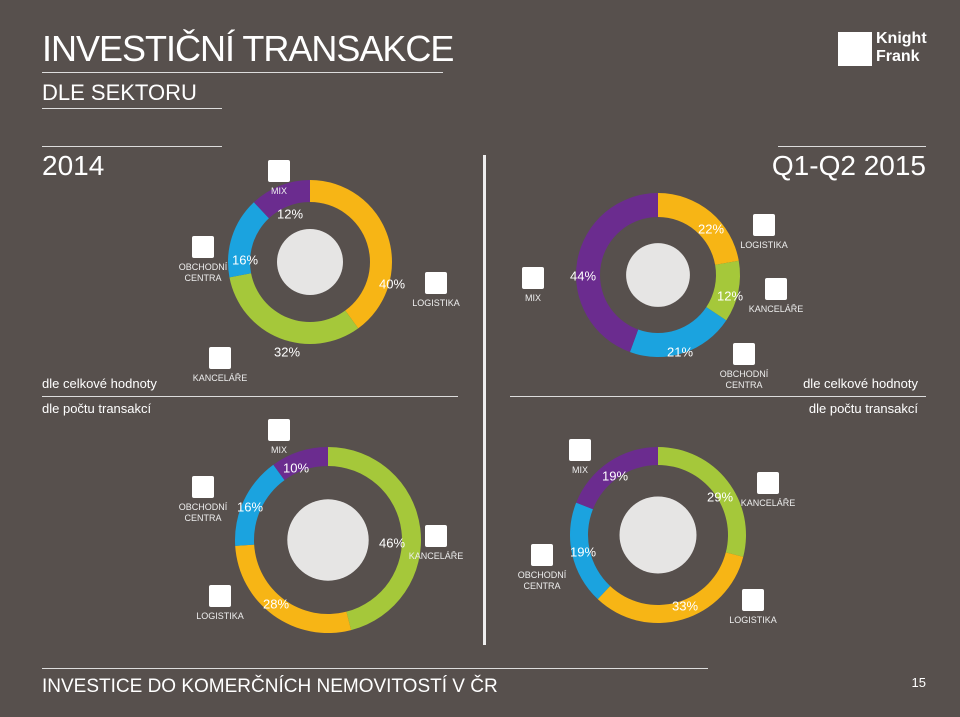 The width and height of the screenshot is (960, 717). I want to click on value-label: 21%, so click(680, 352).